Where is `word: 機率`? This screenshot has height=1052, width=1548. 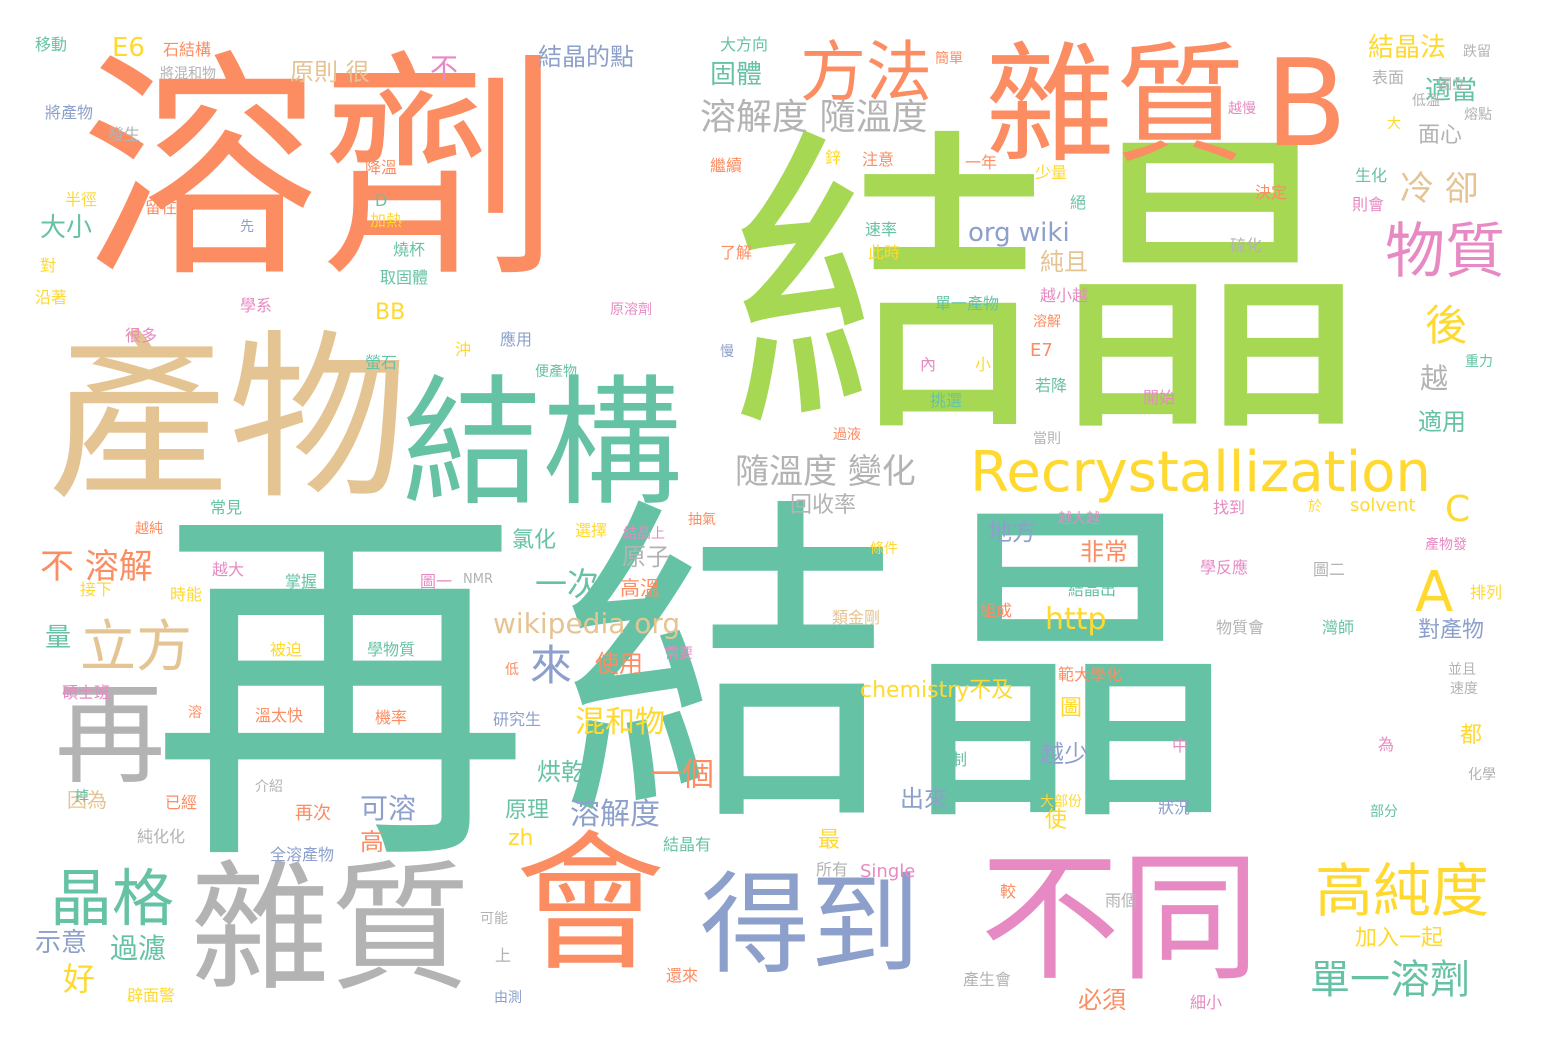
word: 機率 is located at coordinates (391, 717).